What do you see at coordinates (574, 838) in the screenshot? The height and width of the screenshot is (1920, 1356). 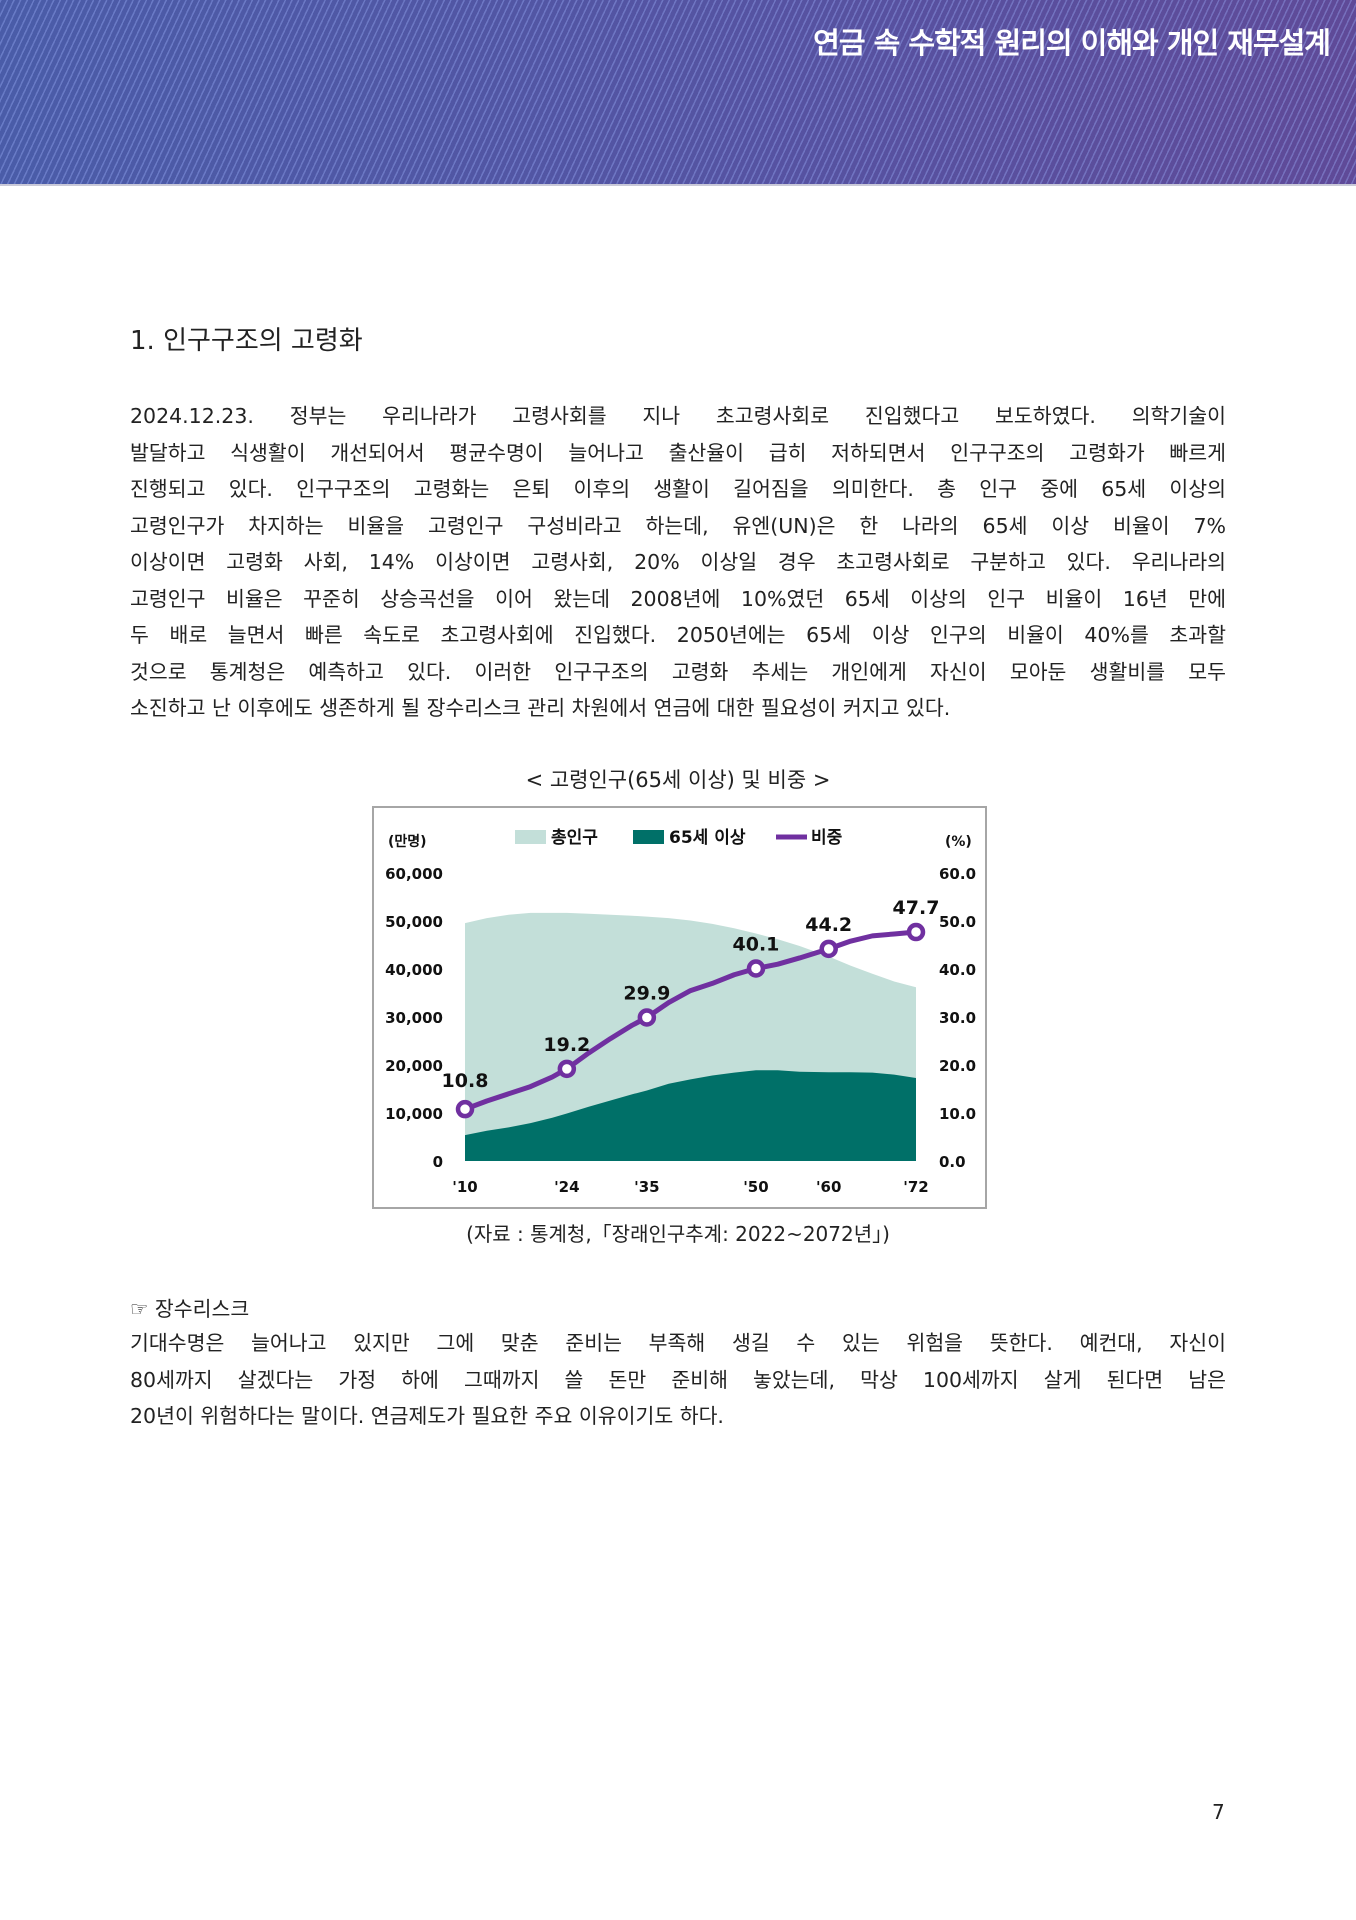 I see `legend-label-total: 총인구` at bounding box center [574, 838].